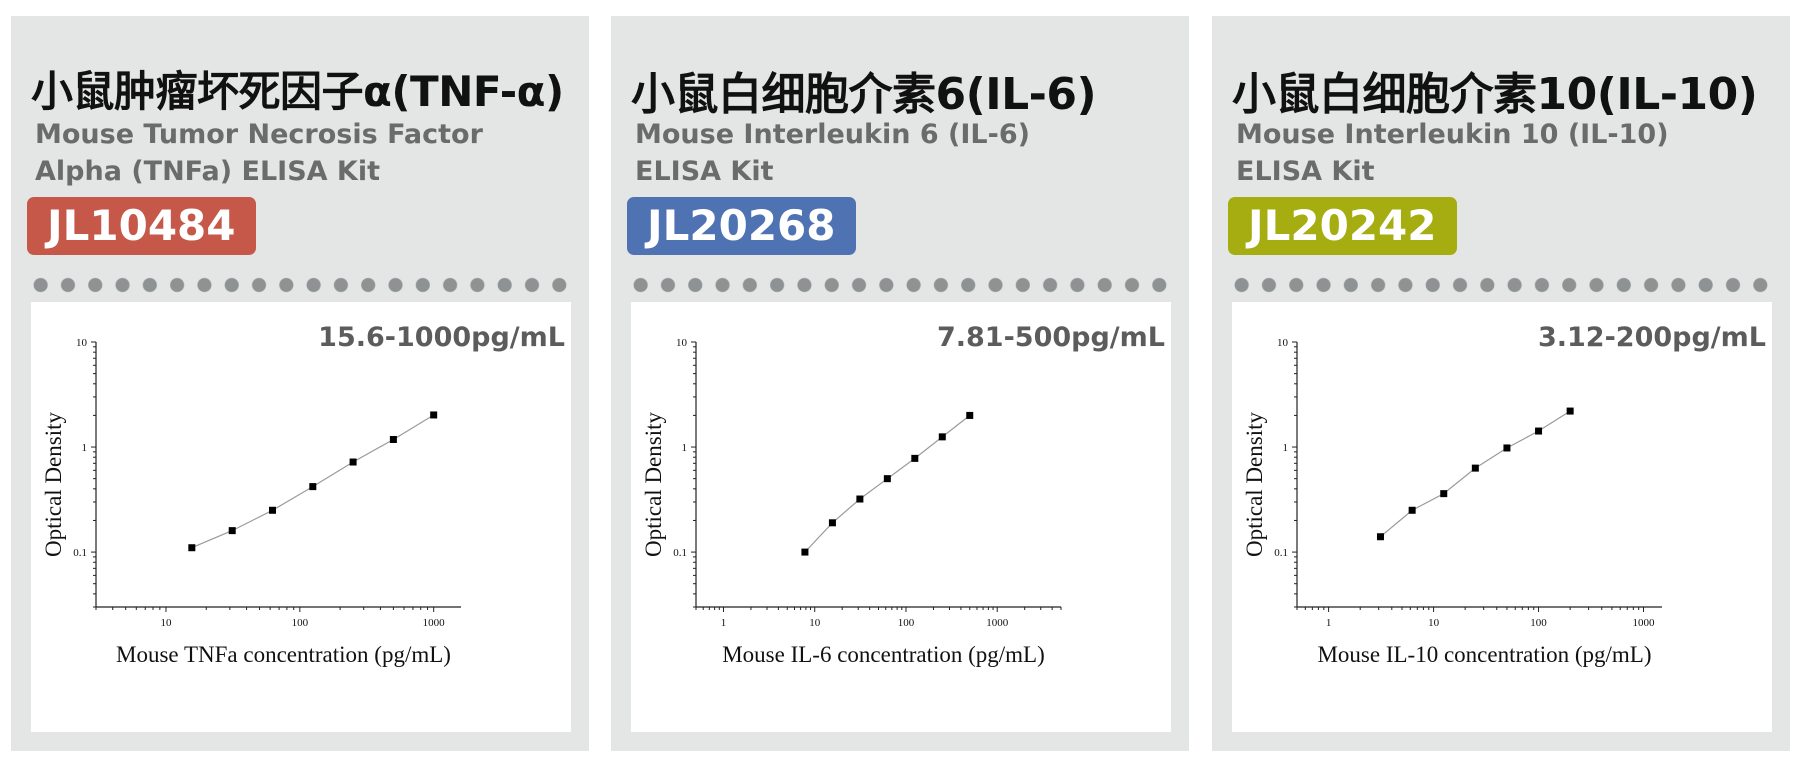 This screenshot has height=766, width=1800. What do you see at coordinates (283, 654) in the screenshot?
I see `x-axis-title: Mouse TNFa concentration (pg/mL)` at bounding box center [283, 654].